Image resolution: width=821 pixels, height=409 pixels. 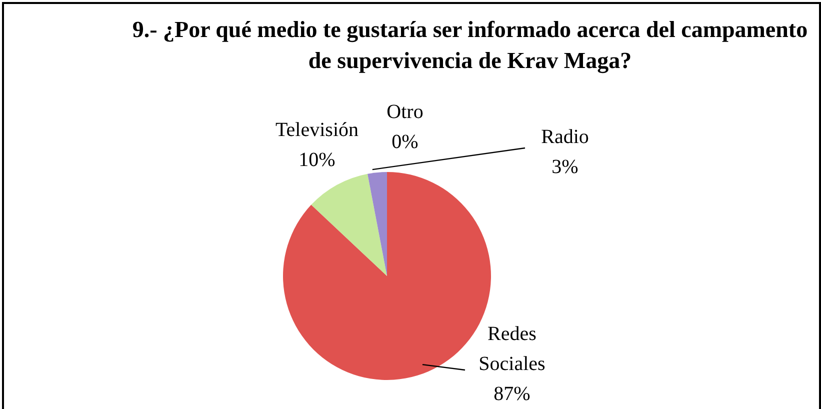 I want to click on slice-label: Radio, so click(x=565, y=137).